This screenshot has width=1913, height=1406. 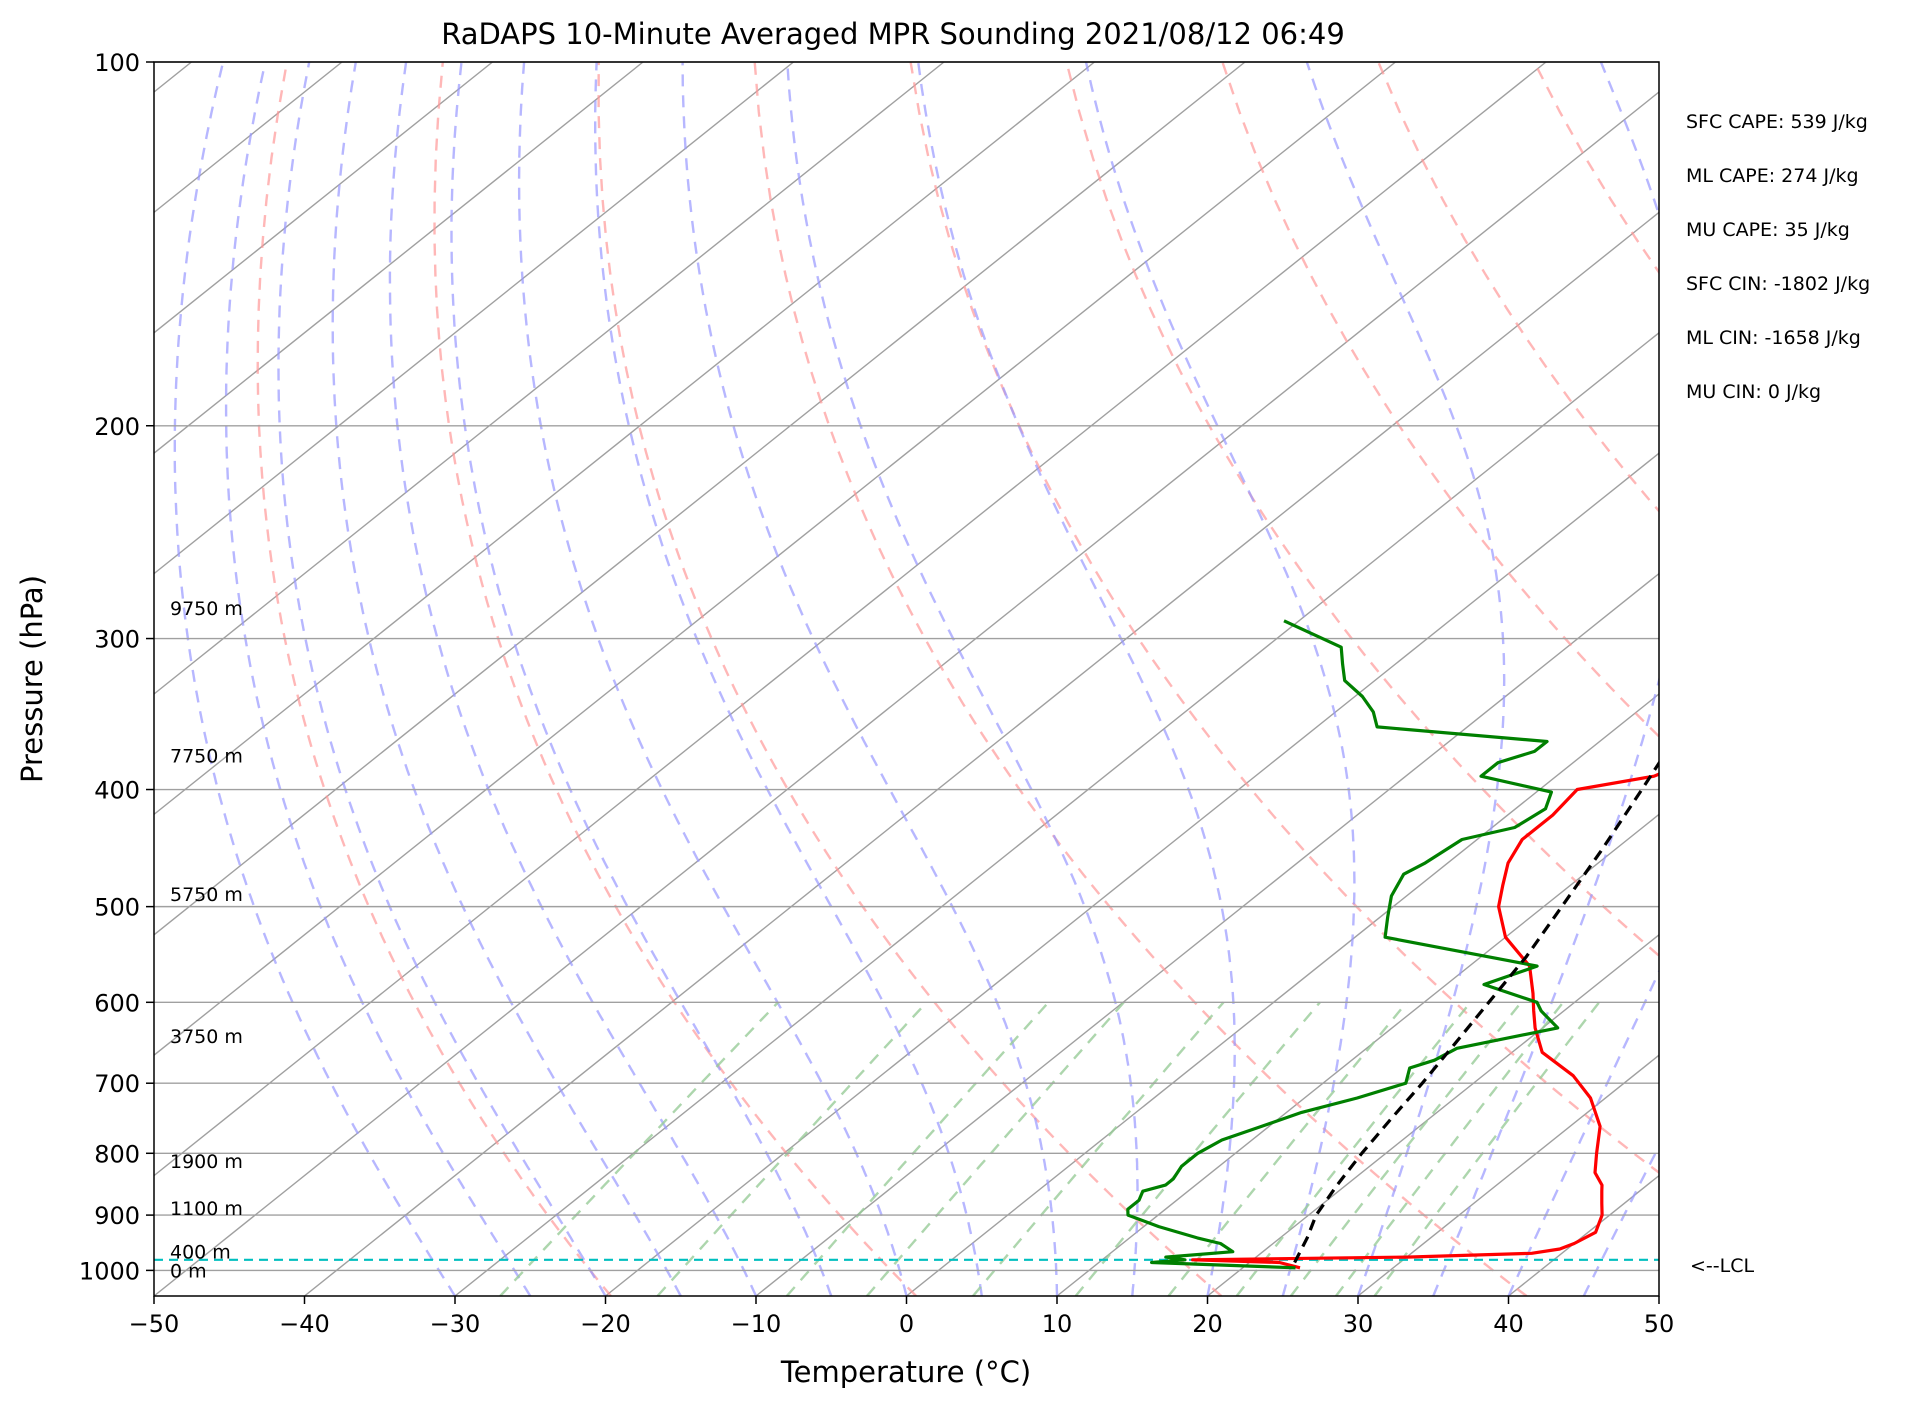 I want to click on y-tick-label: 700, so click(x=117, y=1084).